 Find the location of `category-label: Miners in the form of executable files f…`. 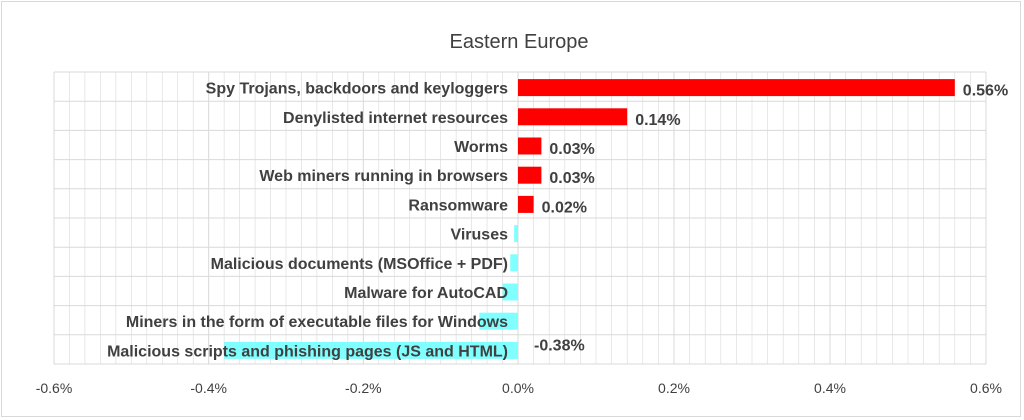

category-label: Miners in the form of executable files f… is located at coordinates (317, 322).